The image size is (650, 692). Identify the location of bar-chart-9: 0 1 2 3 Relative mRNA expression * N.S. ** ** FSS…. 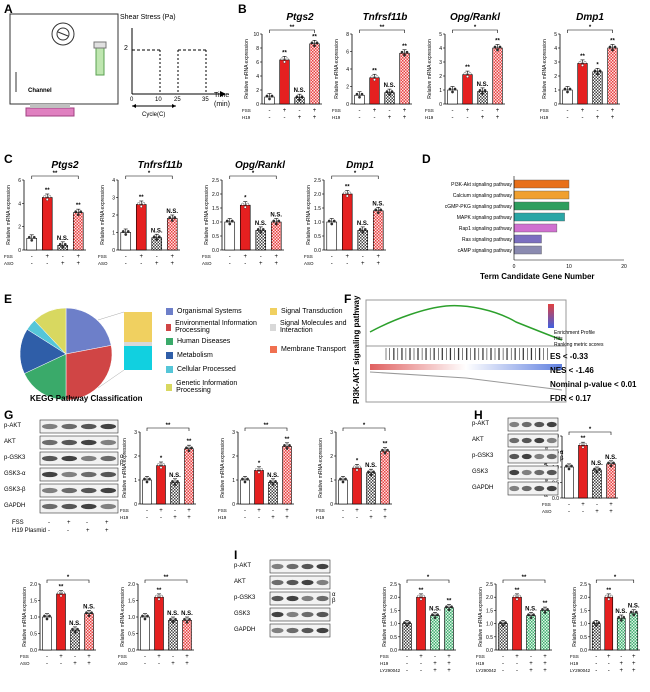
(158, 472).